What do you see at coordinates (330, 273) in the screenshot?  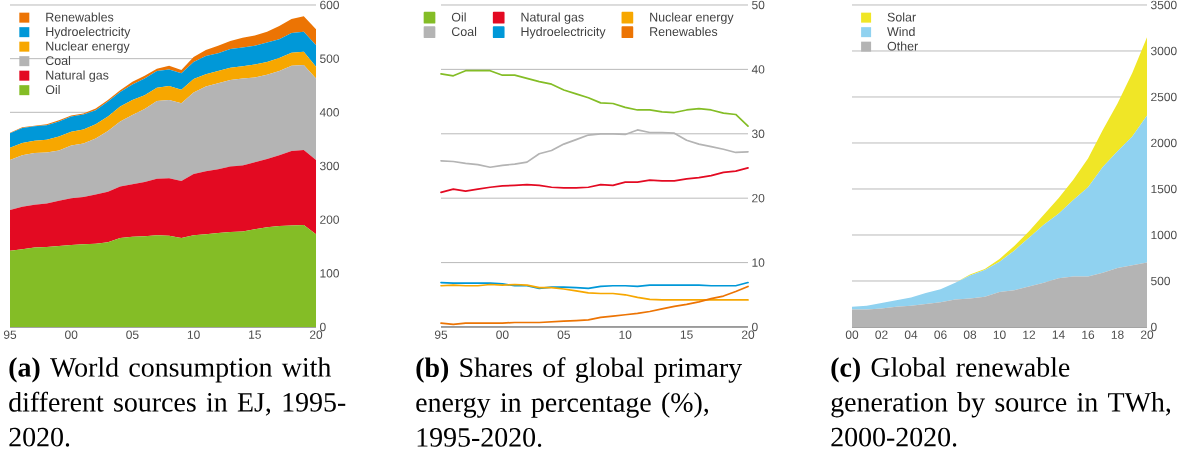 I see `y-tick-label: 100` at bounding box center [330, 273].